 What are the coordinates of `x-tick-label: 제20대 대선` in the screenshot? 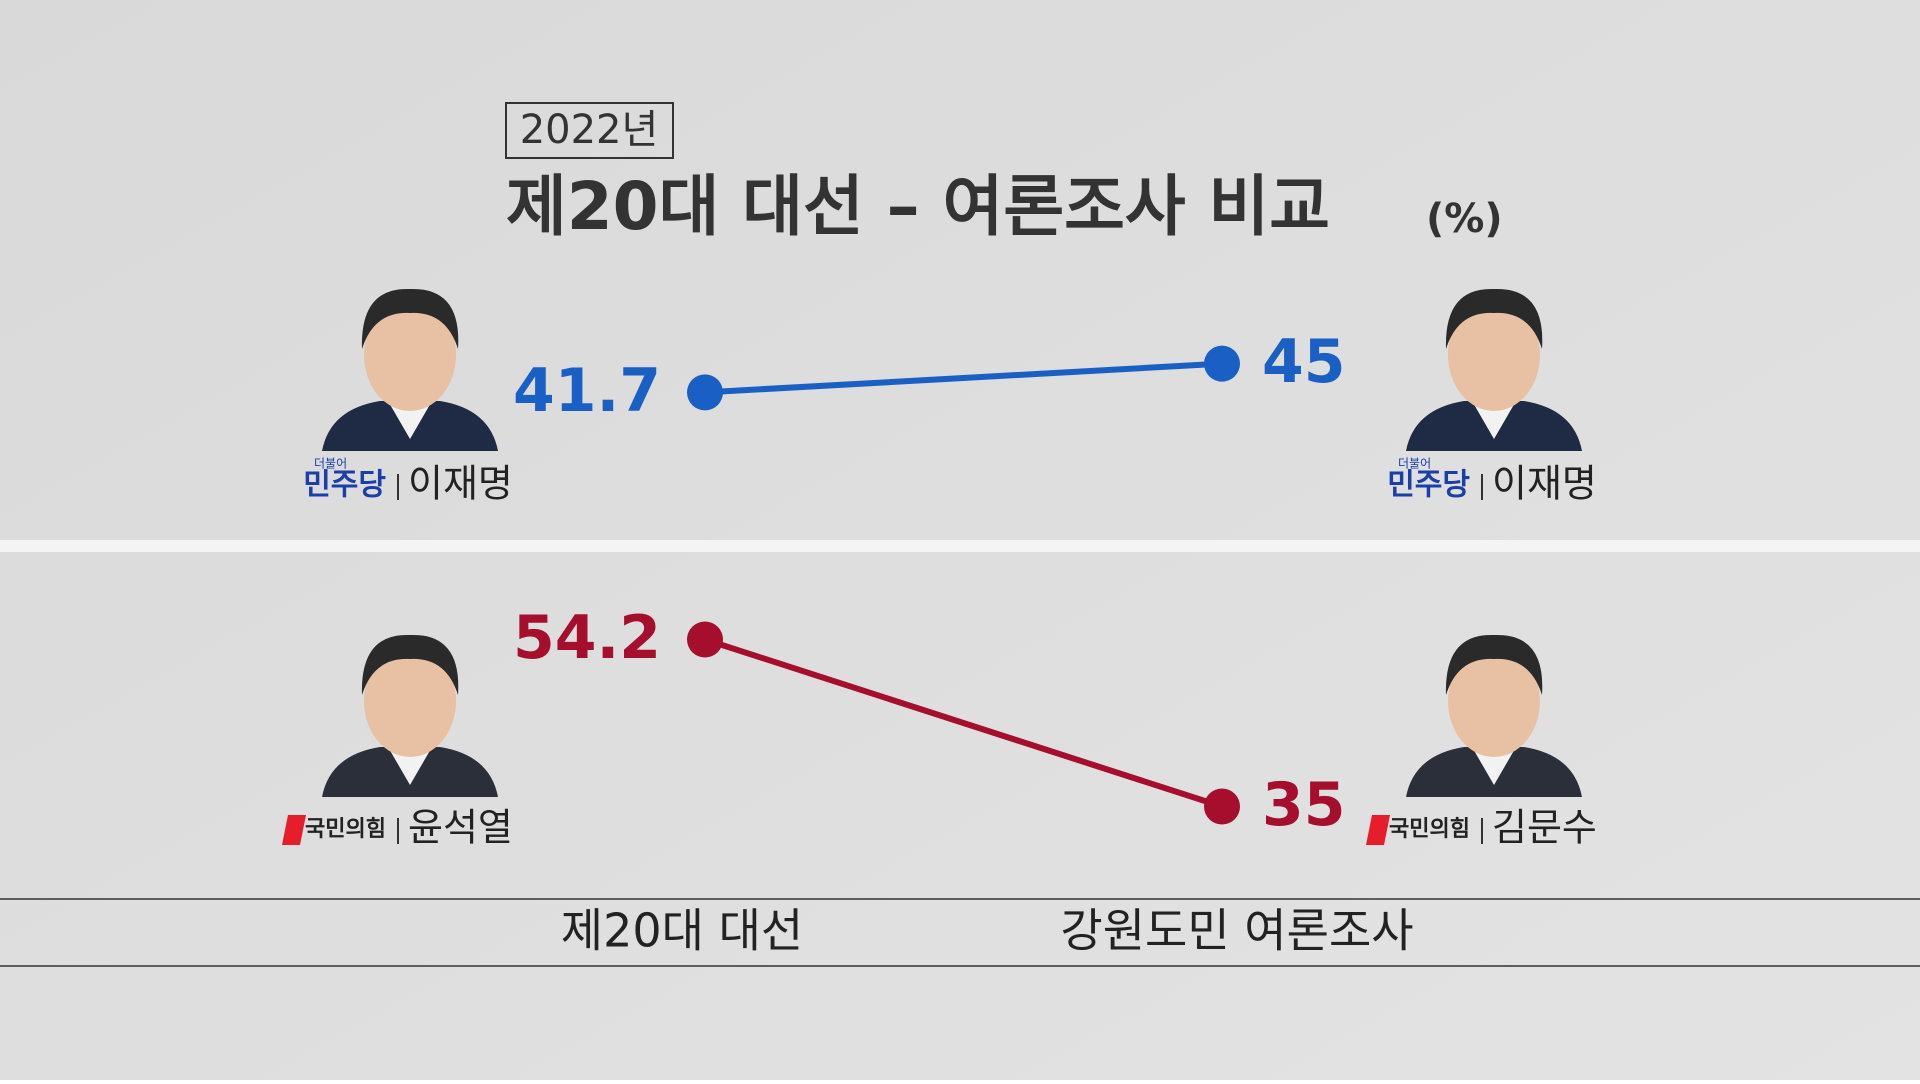 It's located at (682, 931).